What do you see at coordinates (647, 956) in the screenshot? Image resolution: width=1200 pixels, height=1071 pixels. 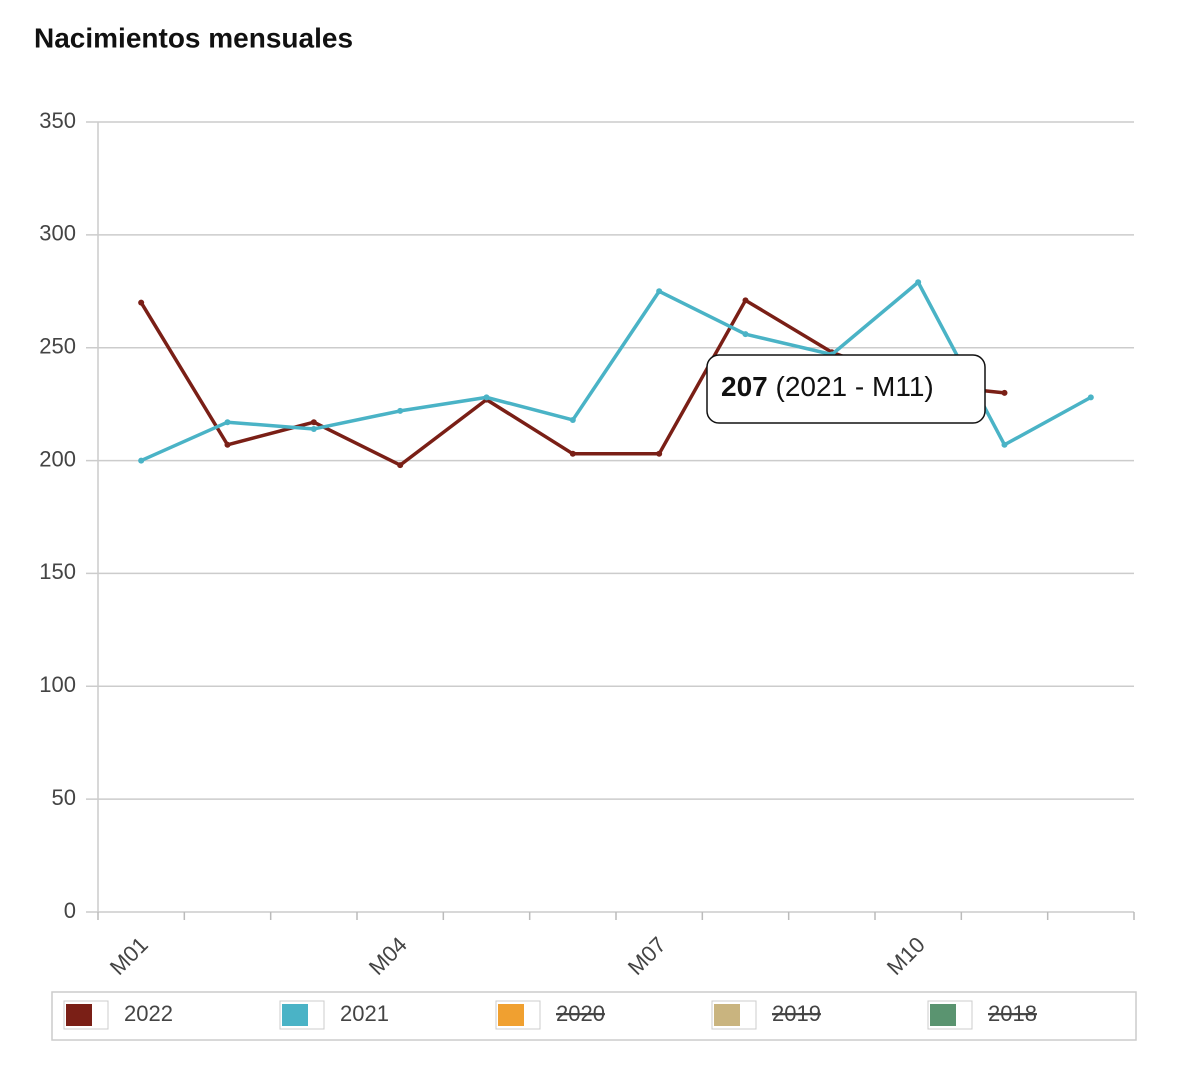 I see `x-tick-label: M07` at bounding box center [647, 956].